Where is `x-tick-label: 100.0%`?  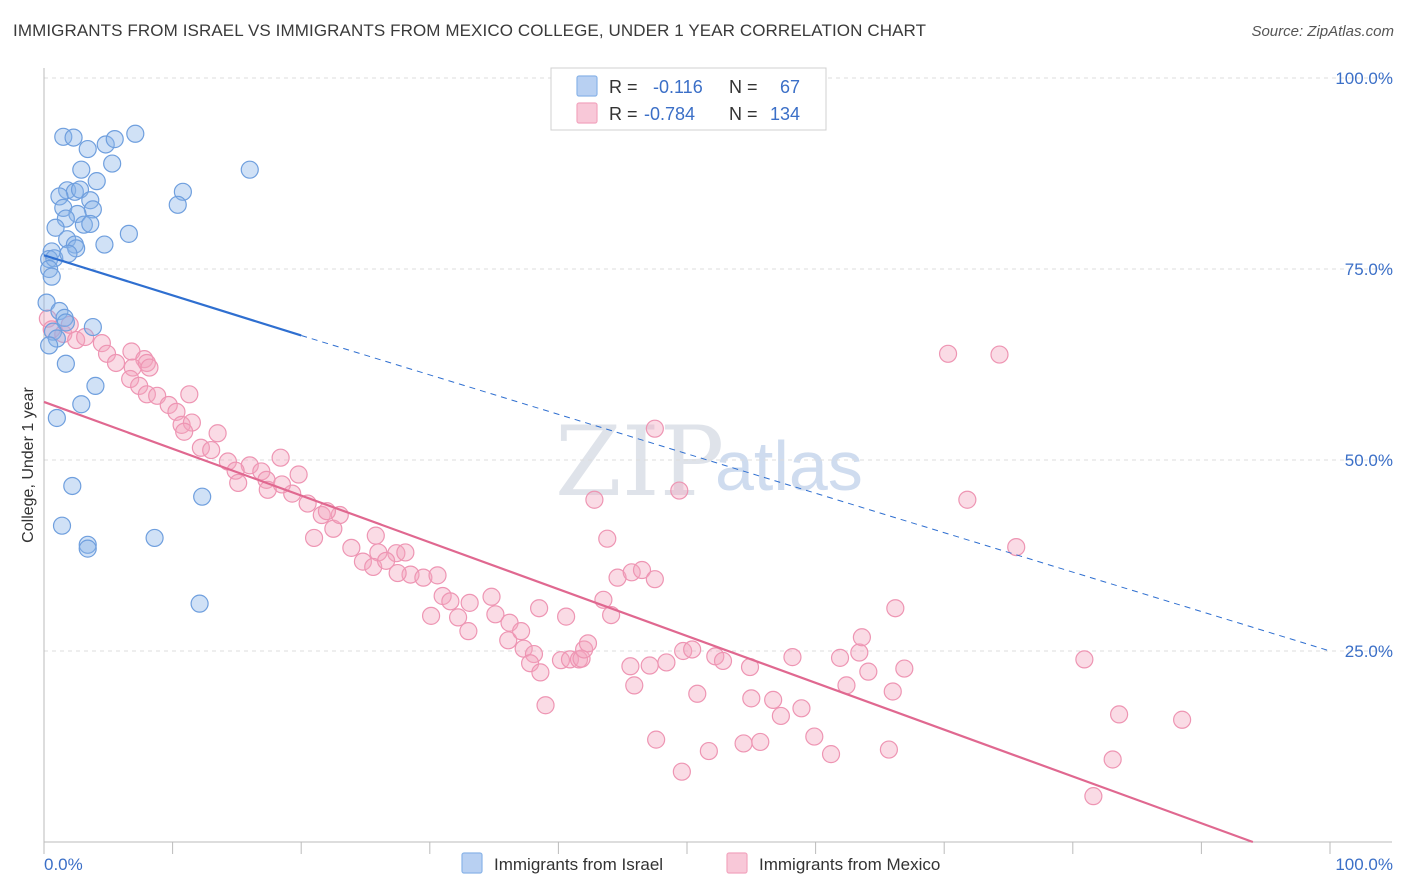
x-tick-label: 100.0% is located at coordinates (1364, 864).